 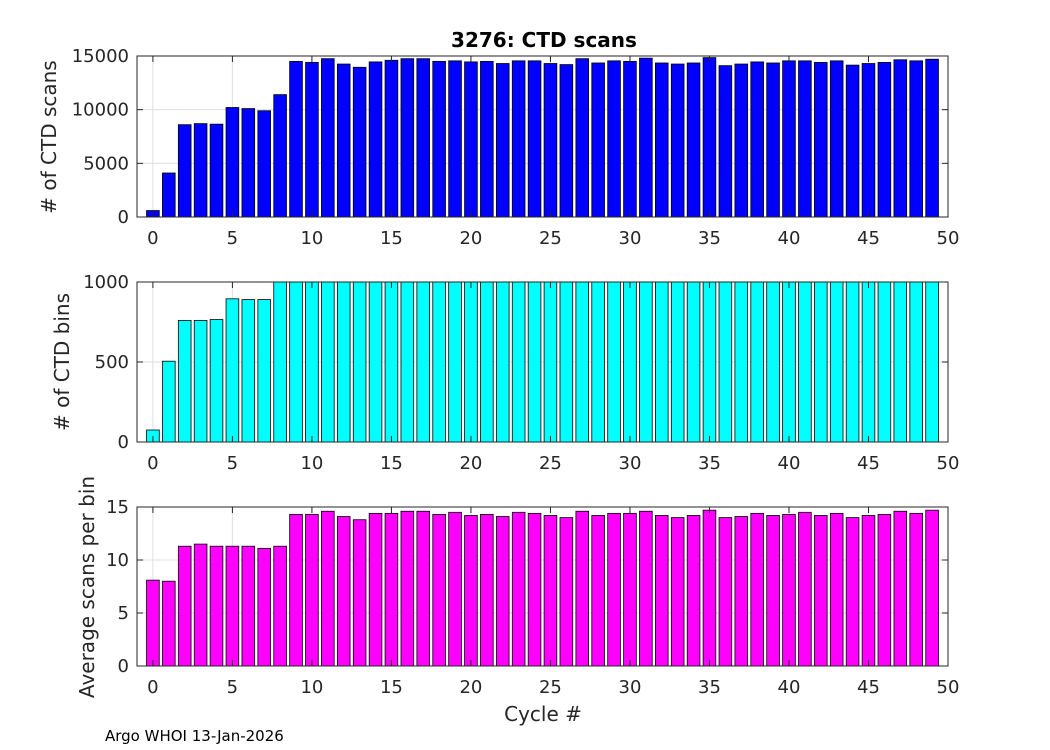 I want to click on y-tick-label: 1000, so click(x=106, y=282).